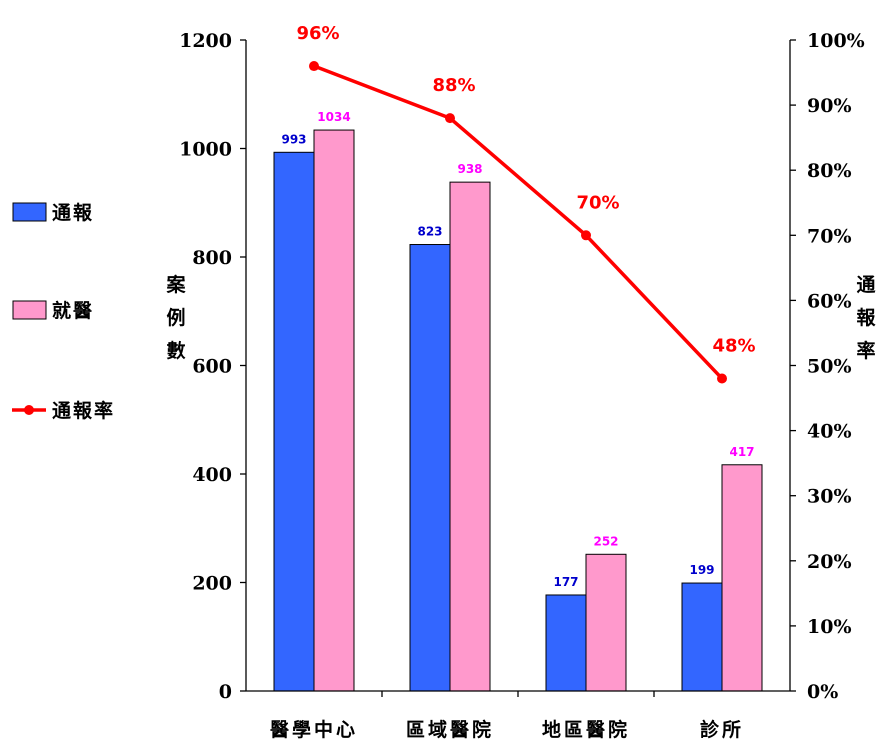  I want to click on right-tick-label: 20%, so click(829, 562).